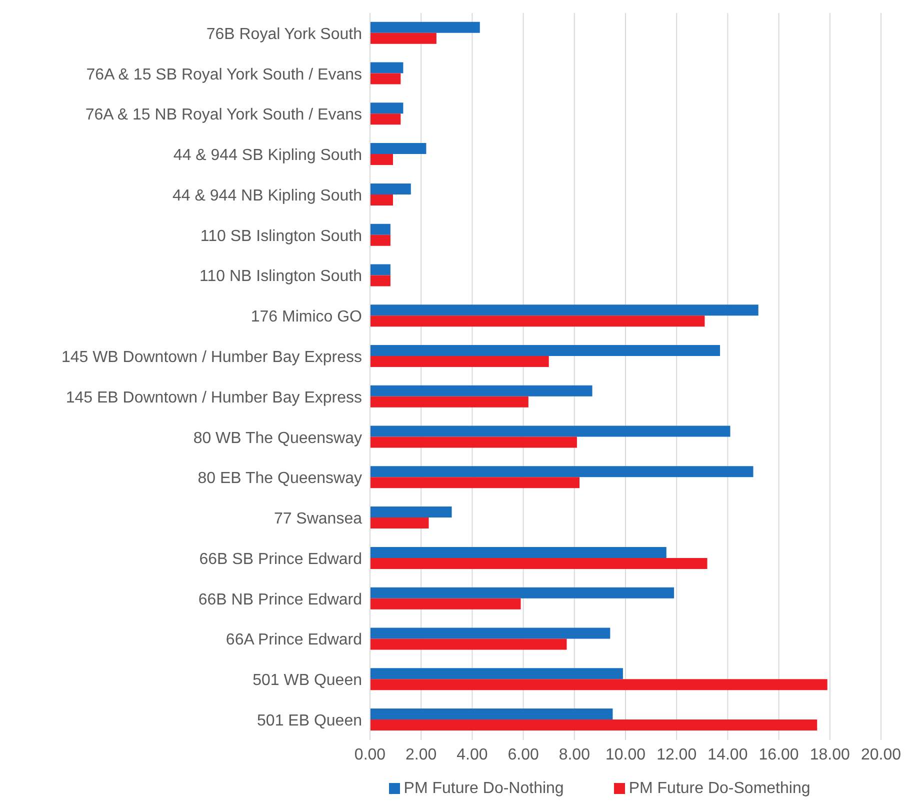 Image resolution: width=911 pixels, height=810 pixels. Describe the element at coordinates (778, 755) in the screenshot. I see `x-tick-label: 16.00` at that location.